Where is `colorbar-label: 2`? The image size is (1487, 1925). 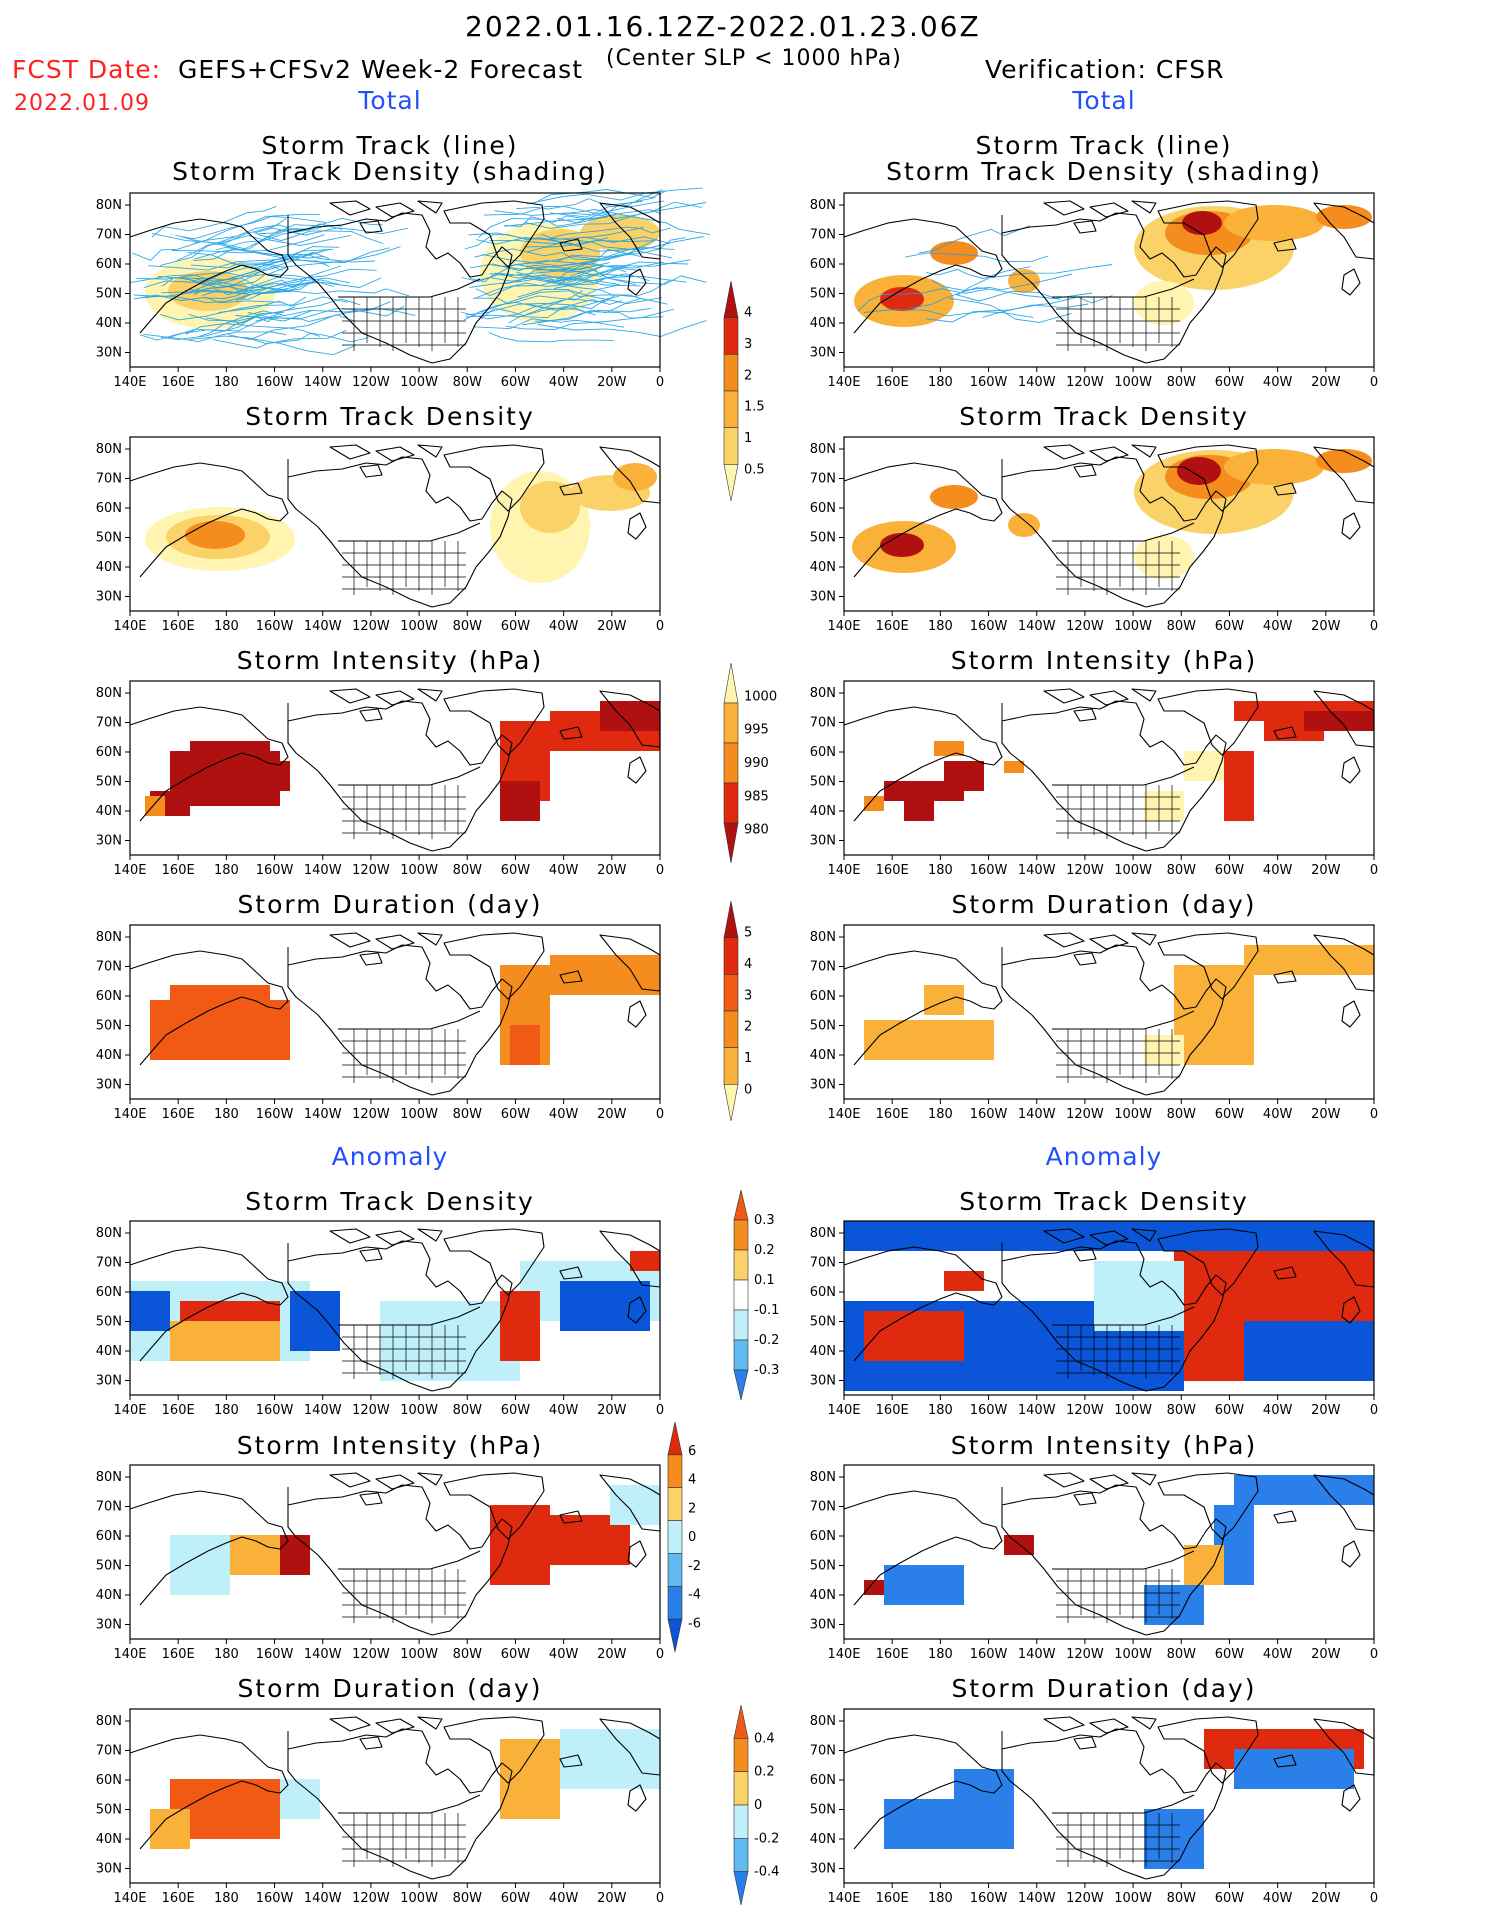 colorbar-label: 2 is located at coordinates (692, 1508).